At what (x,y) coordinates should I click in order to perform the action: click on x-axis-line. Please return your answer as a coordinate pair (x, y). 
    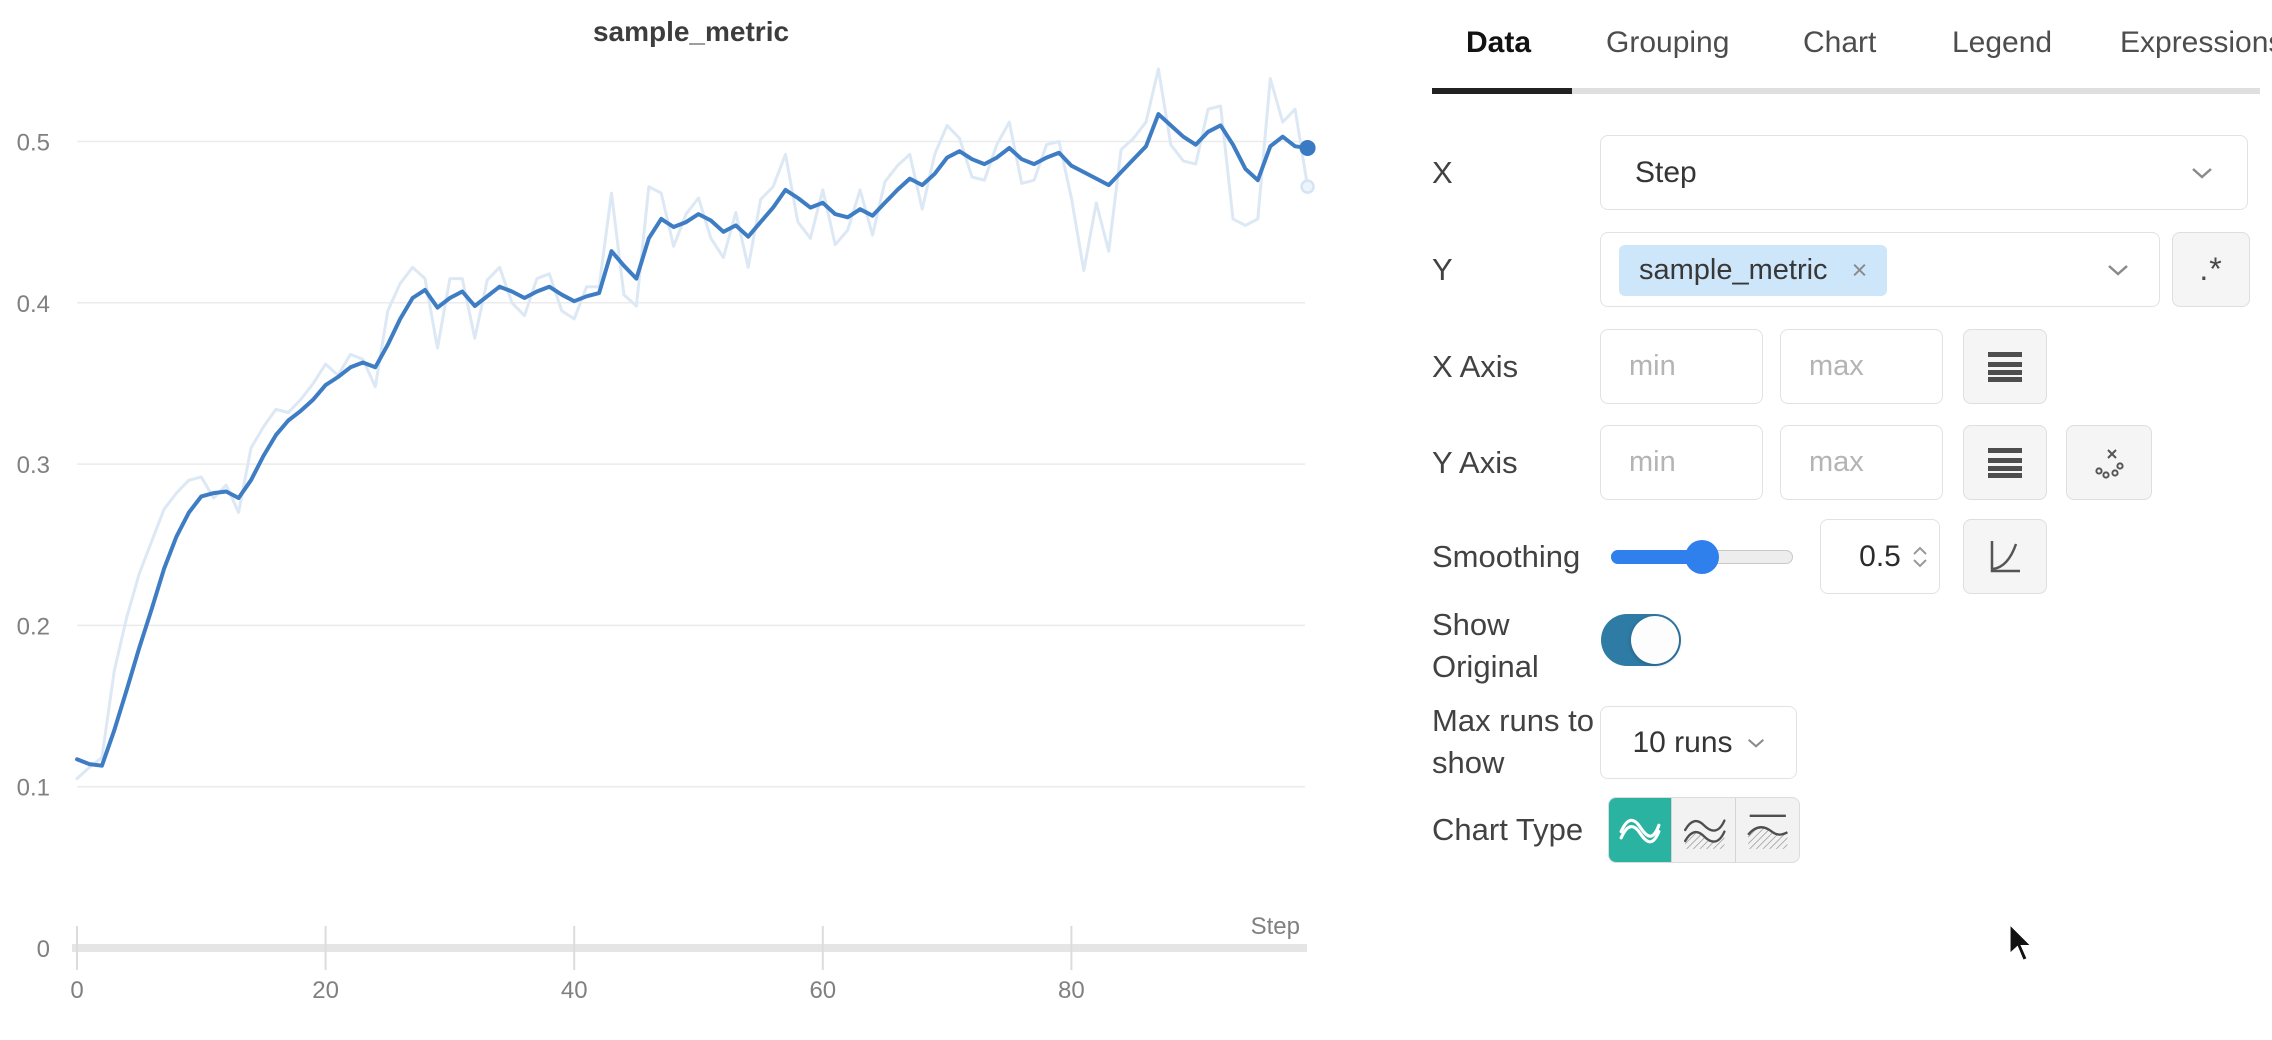
    Looking at the image, I should click on (689, 948).